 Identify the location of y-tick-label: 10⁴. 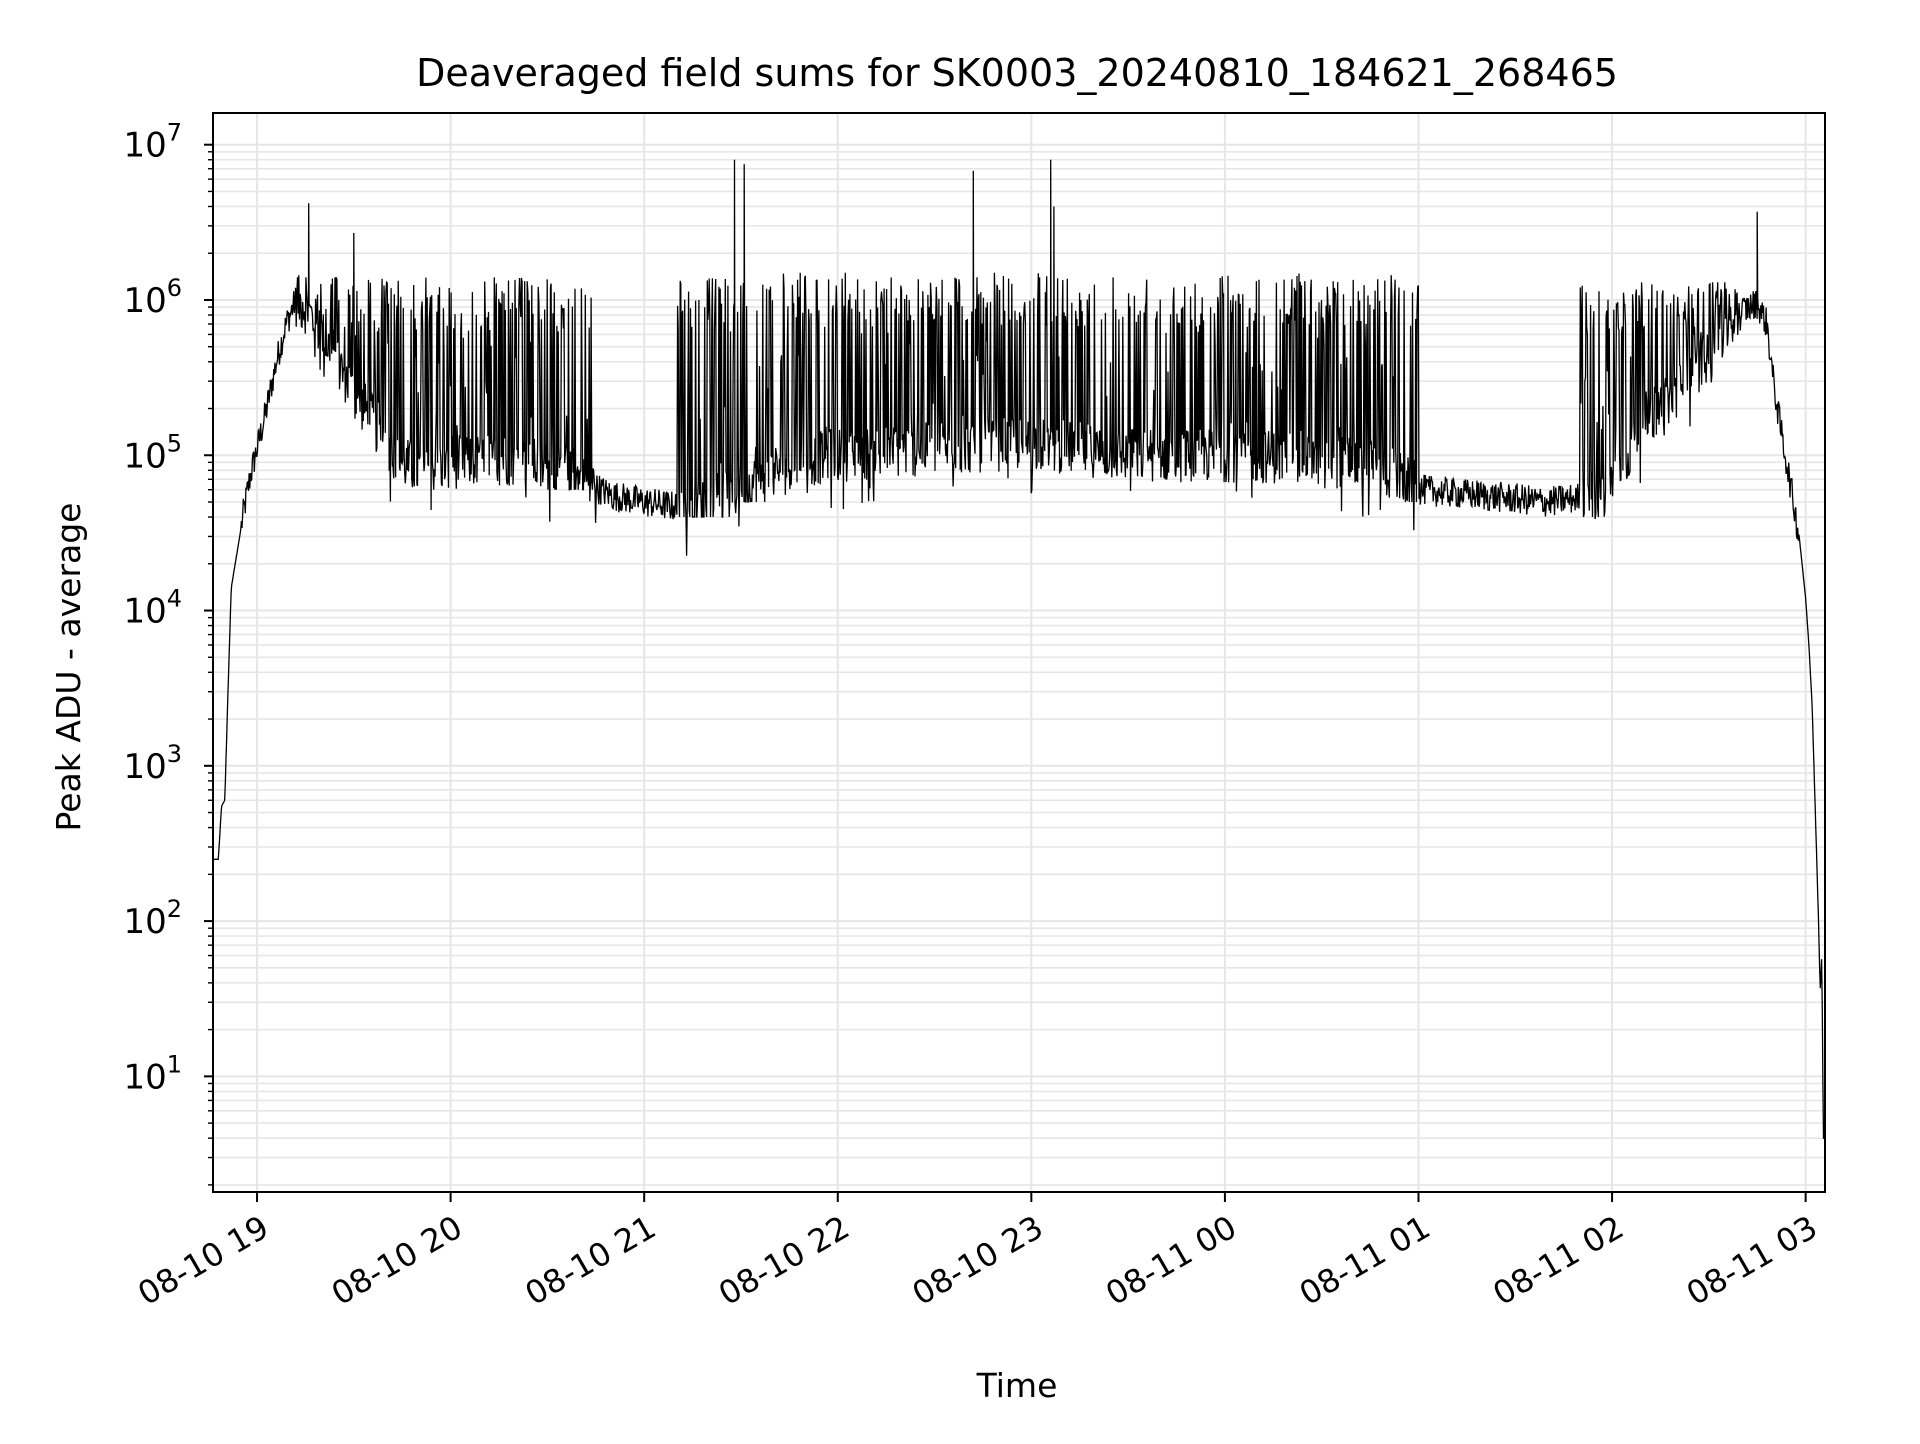
(152, 608).